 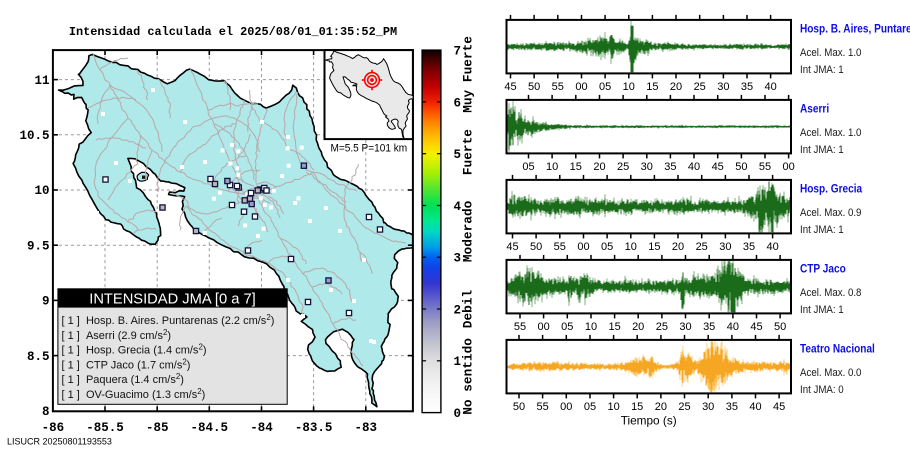 I want to click on svg-text: [ 1 ] OV-Guacimo (1.3 cm/s2), so click(x=134, y=394).